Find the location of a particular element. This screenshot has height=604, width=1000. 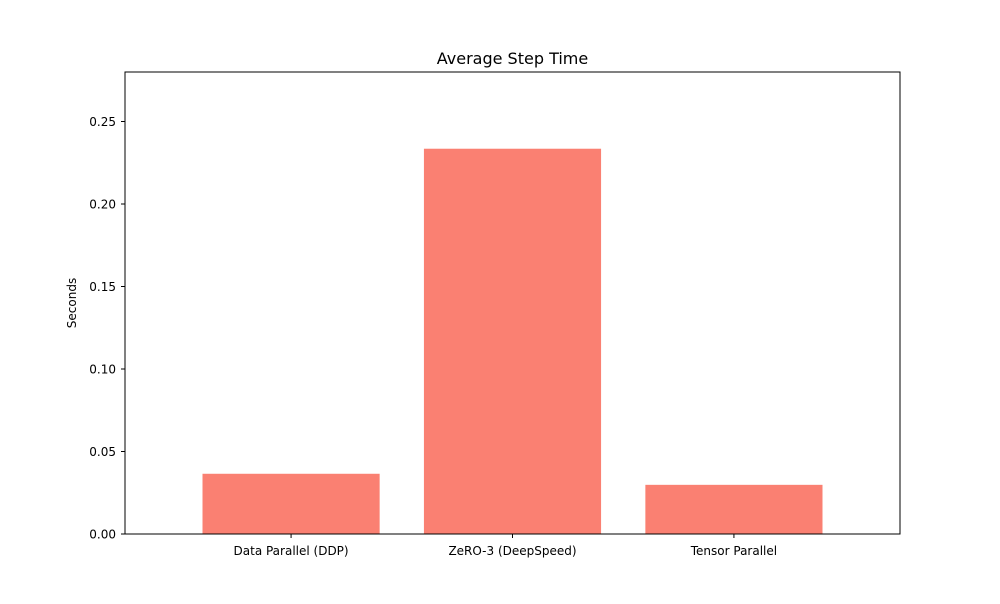

y-axis-label: Seconds is located at coordinates (72, 303).